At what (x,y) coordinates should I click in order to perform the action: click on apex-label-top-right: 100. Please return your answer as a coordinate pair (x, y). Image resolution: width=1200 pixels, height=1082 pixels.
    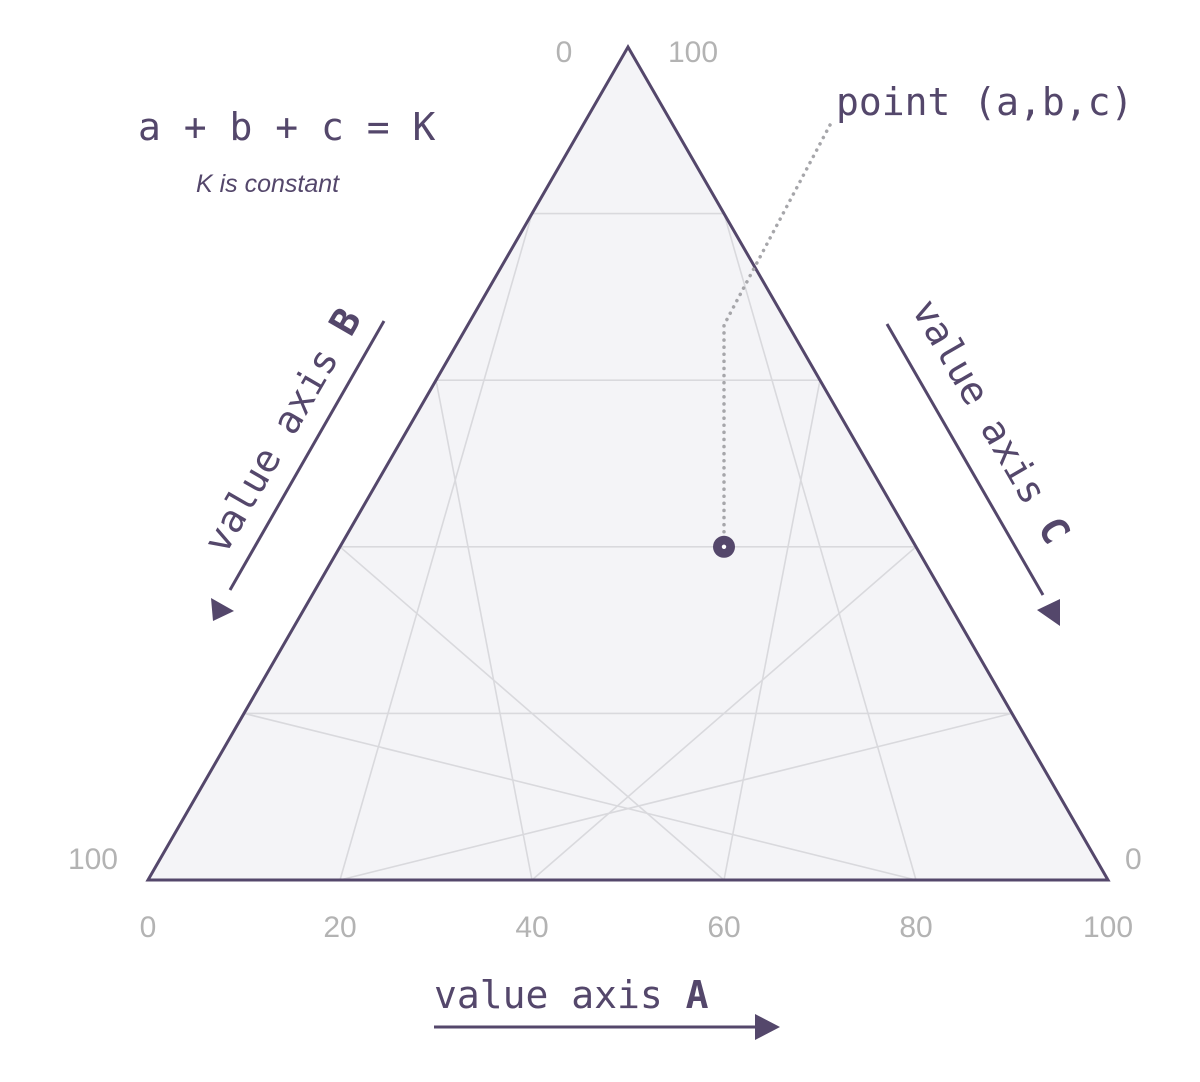
    Looking at the image, I should click on (693, 52).